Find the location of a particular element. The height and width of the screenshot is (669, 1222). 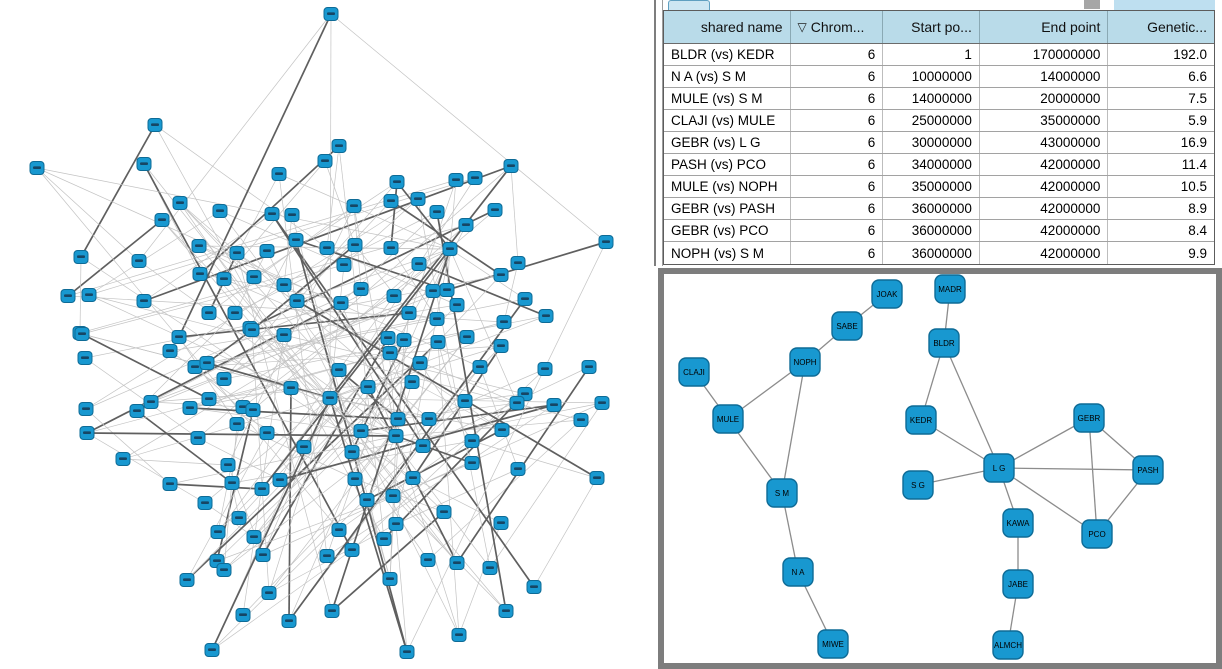

subnetwork-node-miwe: MIWE is located at coordinates (833, 644).